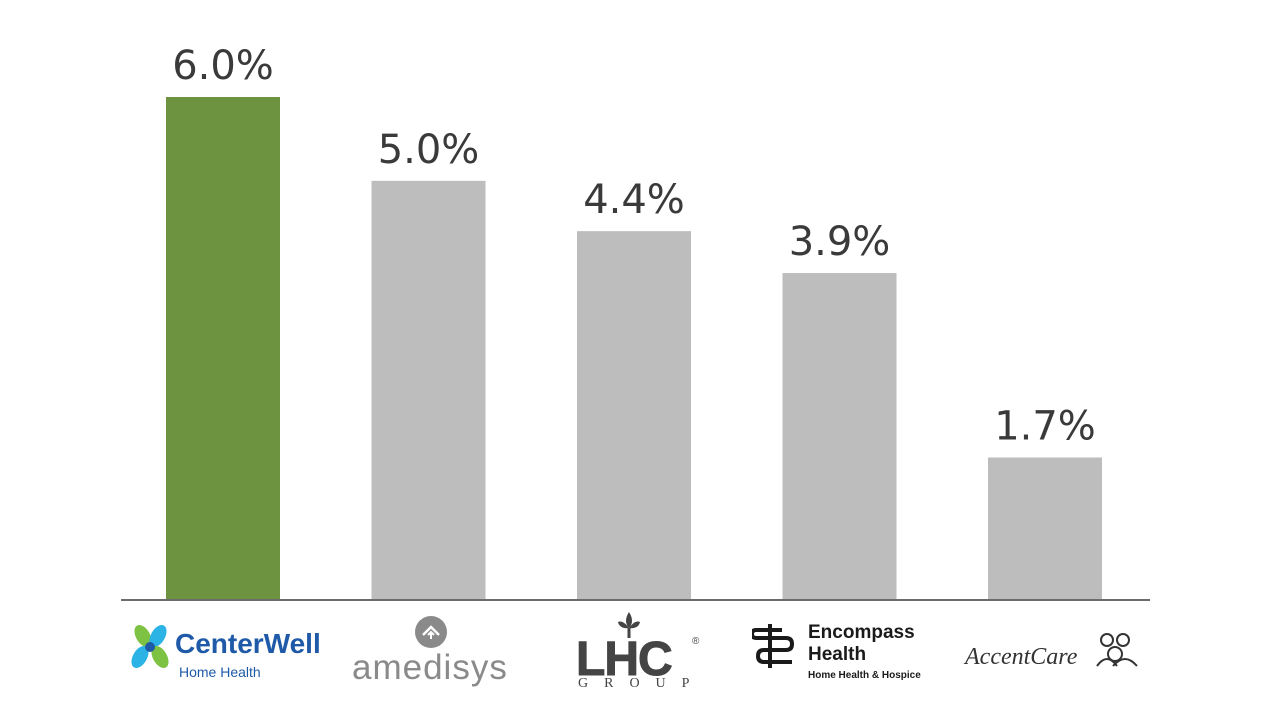 The width and height of the screenshot is (1280, 714). I want to click on amedisys-logo: amedisys, so click(432, 655).